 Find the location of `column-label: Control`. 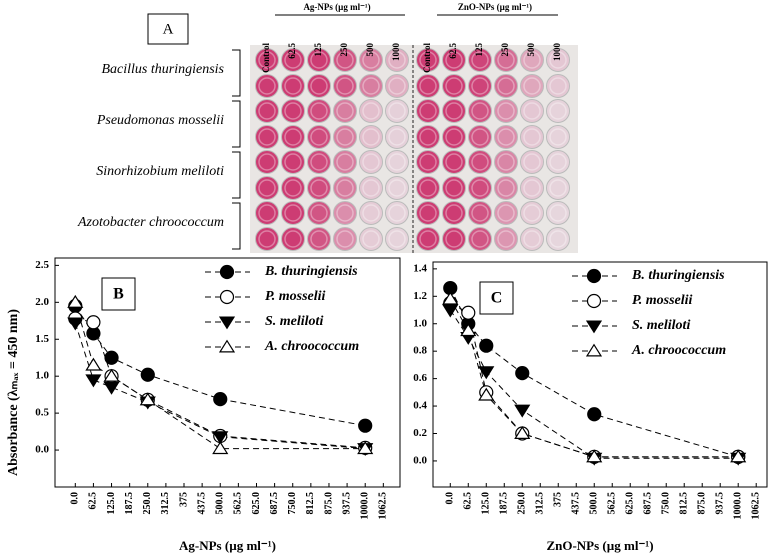

column-label: Control is located at coordinates (427, 58).